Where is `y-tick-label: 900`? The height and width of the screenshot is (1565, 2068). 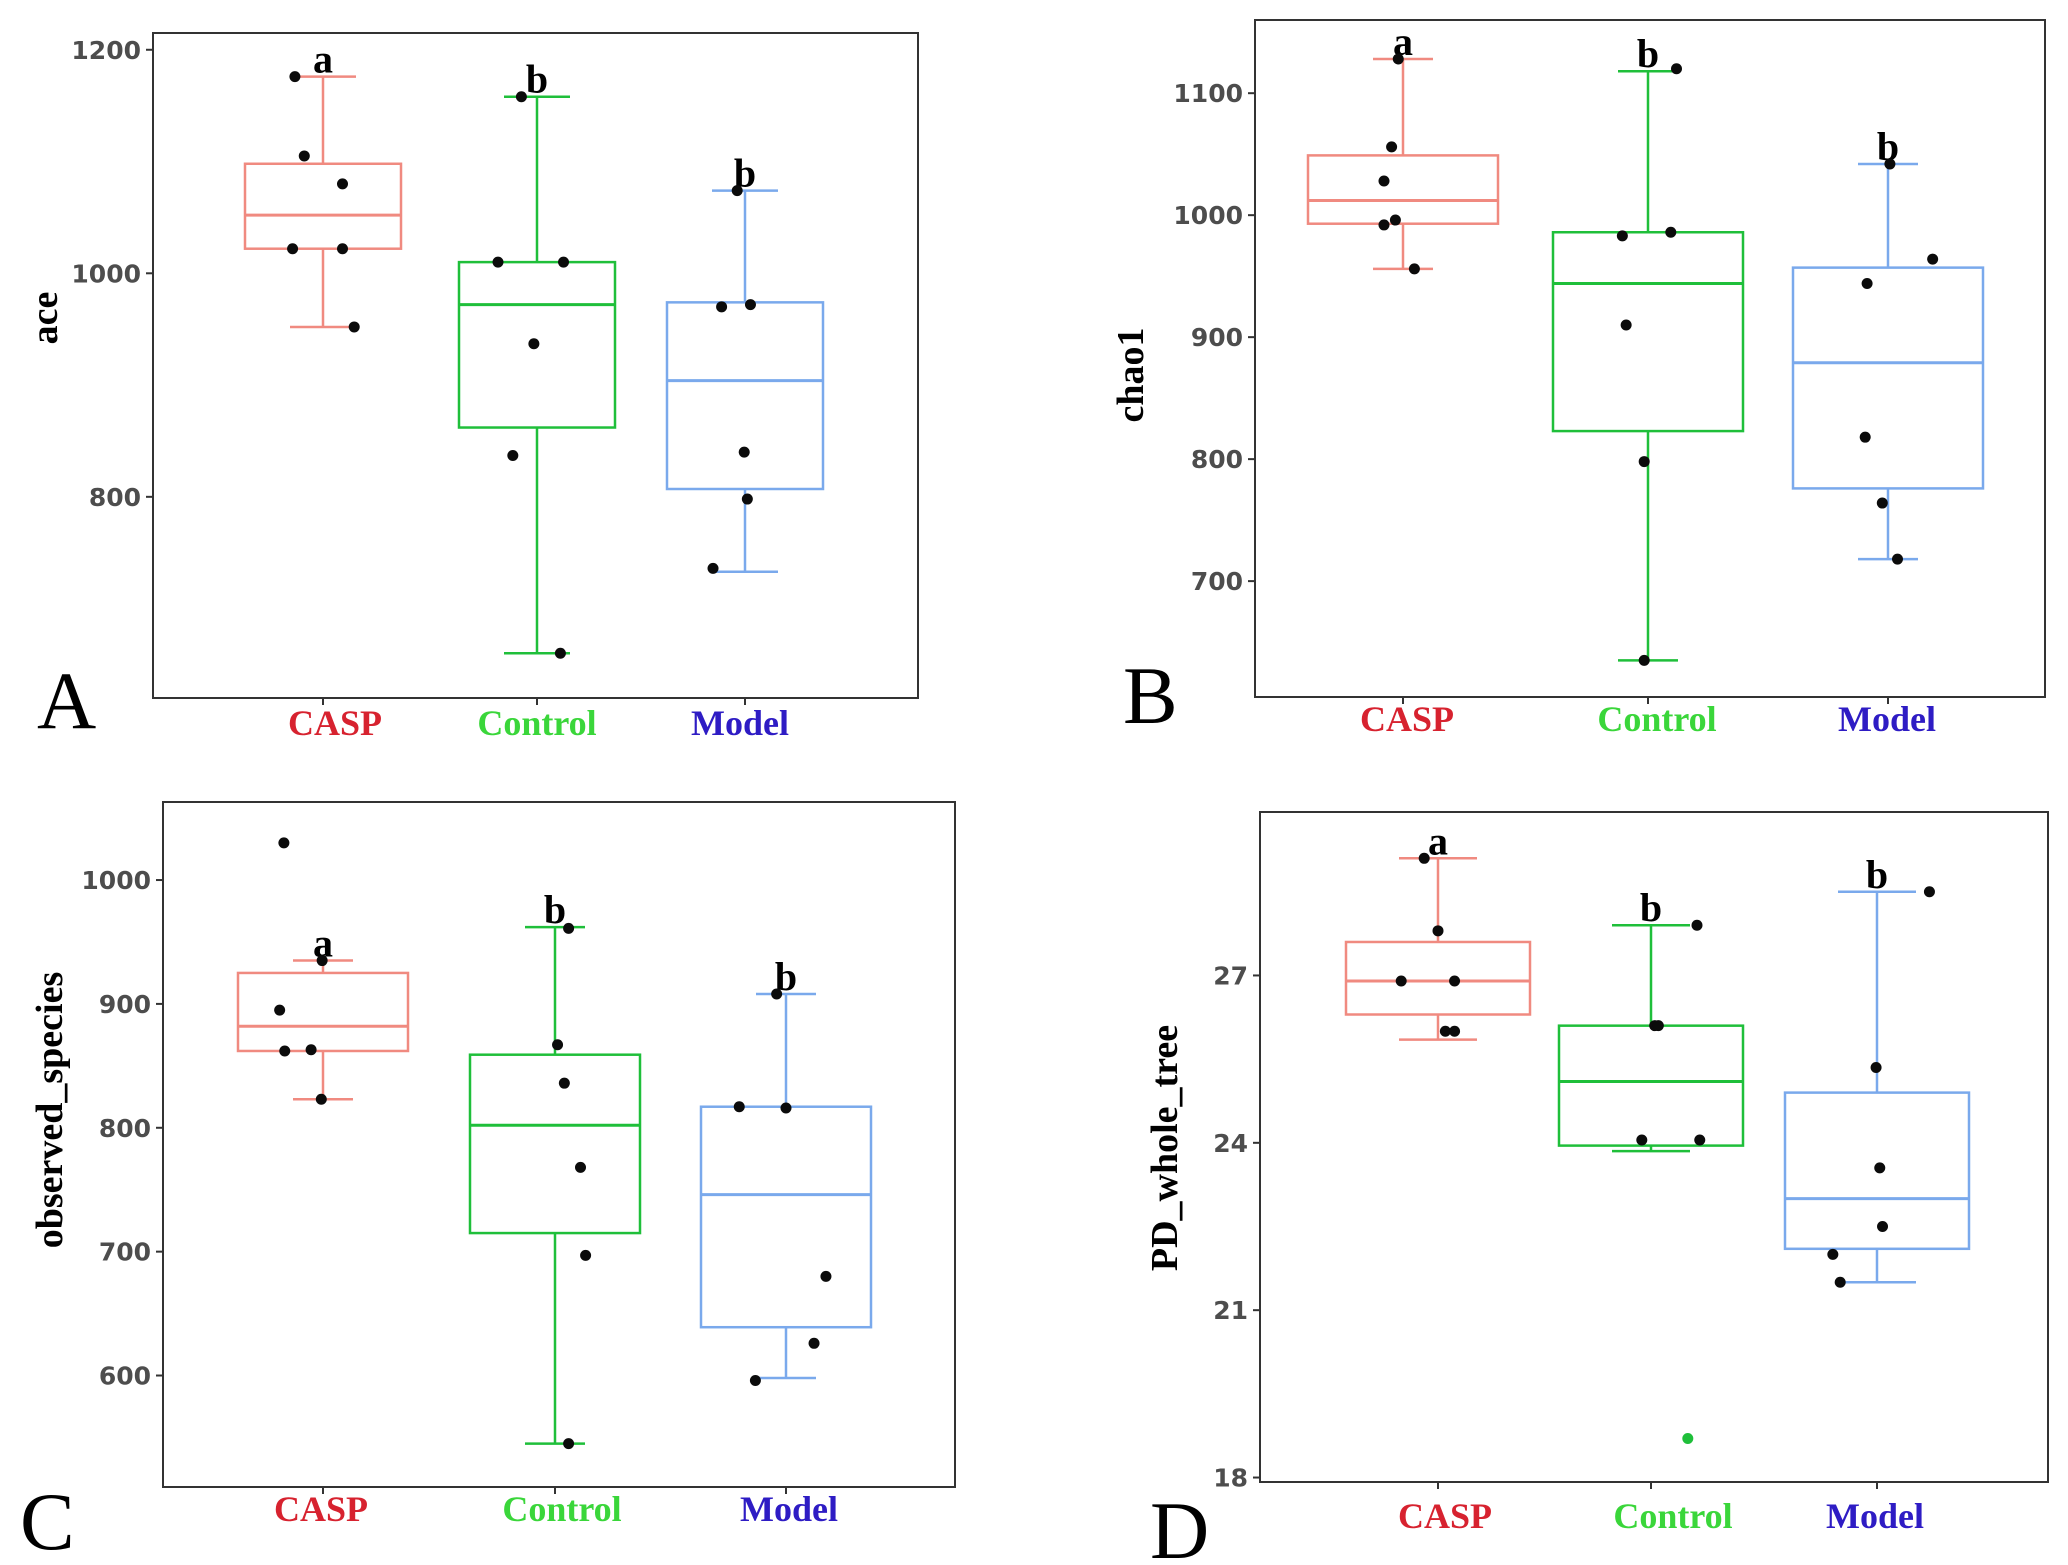
y-tick-label: 900 is located at coordinates (125, 1004).